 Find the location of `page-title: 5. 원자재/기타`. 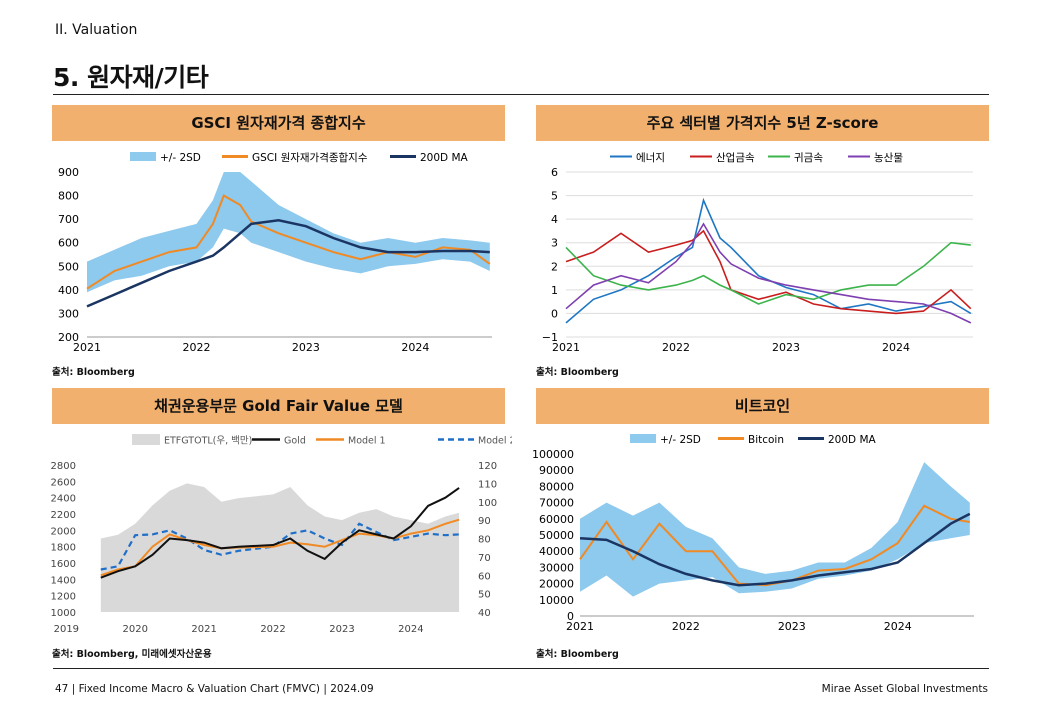

page-title: 5. 원자재/기타 is located at coordinates (131, 77).